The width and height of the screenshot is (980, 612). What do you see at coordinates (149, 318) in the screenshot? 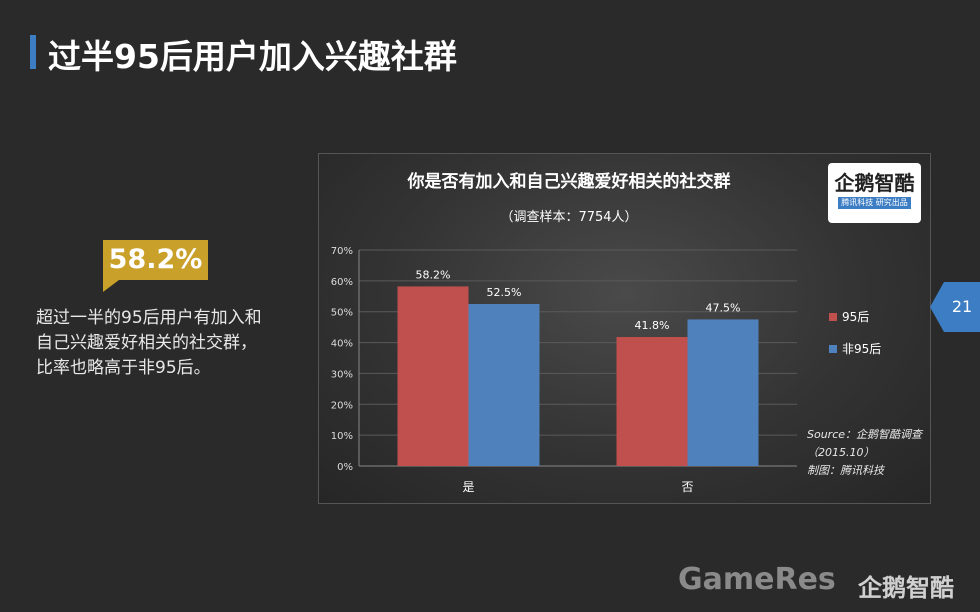
I see `description-line: 超过一半的95后用户有加入和` at bounding box center [149, 318].